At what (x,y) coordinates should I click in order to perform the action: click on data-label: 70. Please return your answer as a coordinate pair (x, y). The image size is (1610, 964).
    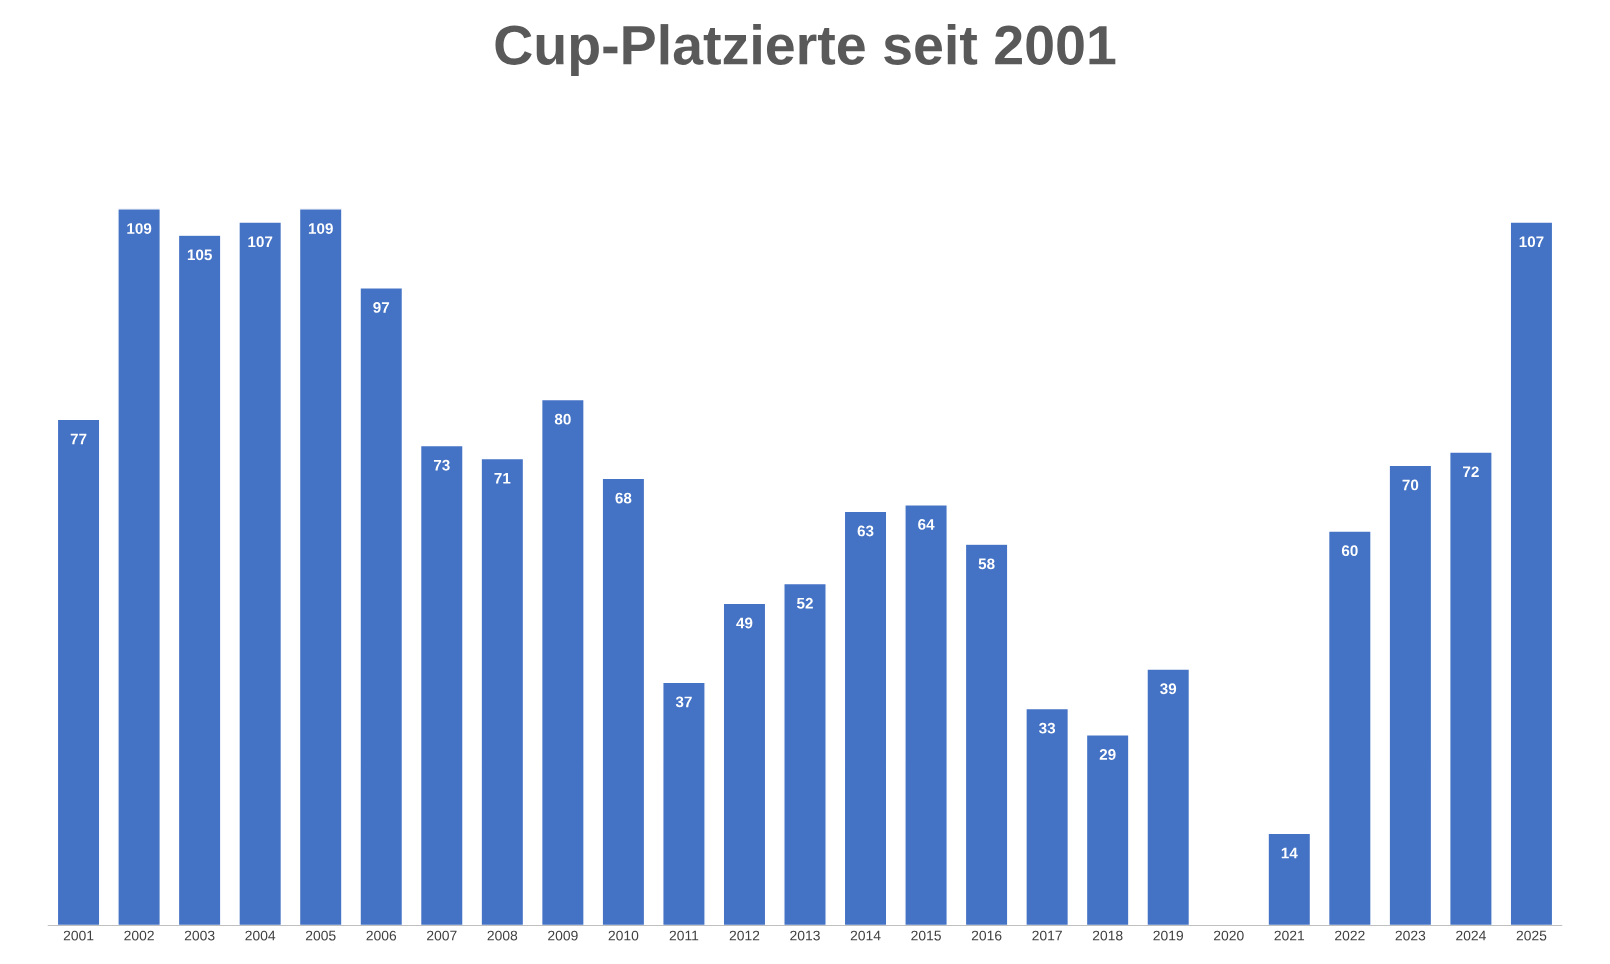
    Looking at the image, I should click on (1410, 485).